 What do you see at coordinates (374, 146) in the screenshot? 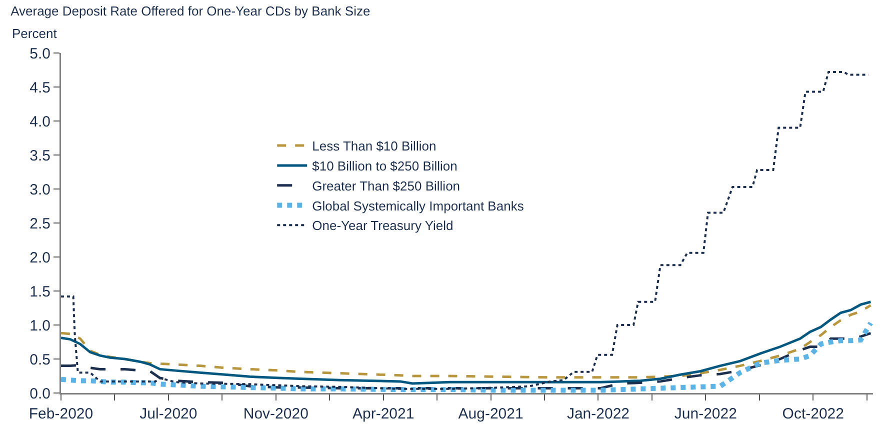
I see `legend-label: Less Than $10 Billion` at bounding box center [374, 146].